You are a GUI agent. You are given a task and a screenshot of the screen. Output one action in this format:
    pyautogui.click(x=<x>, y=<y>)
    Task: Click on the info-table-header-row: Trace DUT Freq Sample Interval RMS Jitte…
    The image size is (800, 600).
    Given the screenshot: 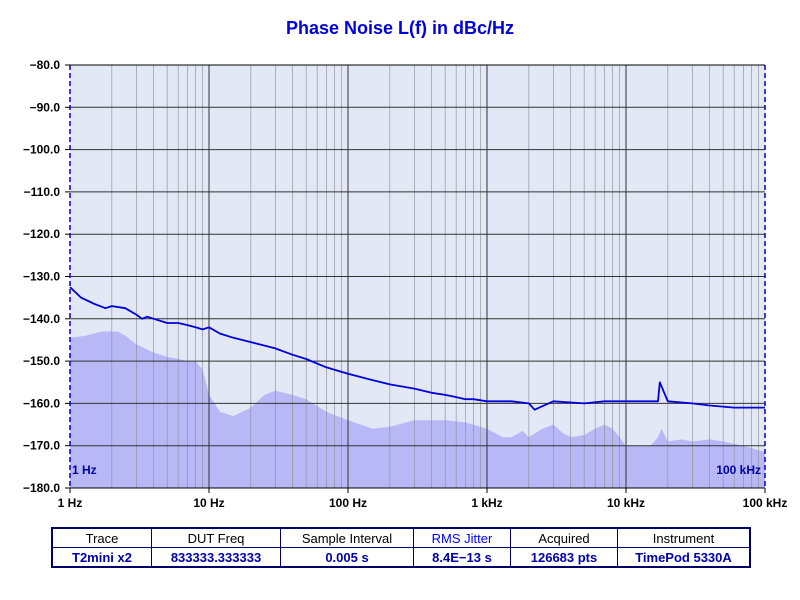 What is the action you would take?
    pyautogui.click(x=401, y=537)
    